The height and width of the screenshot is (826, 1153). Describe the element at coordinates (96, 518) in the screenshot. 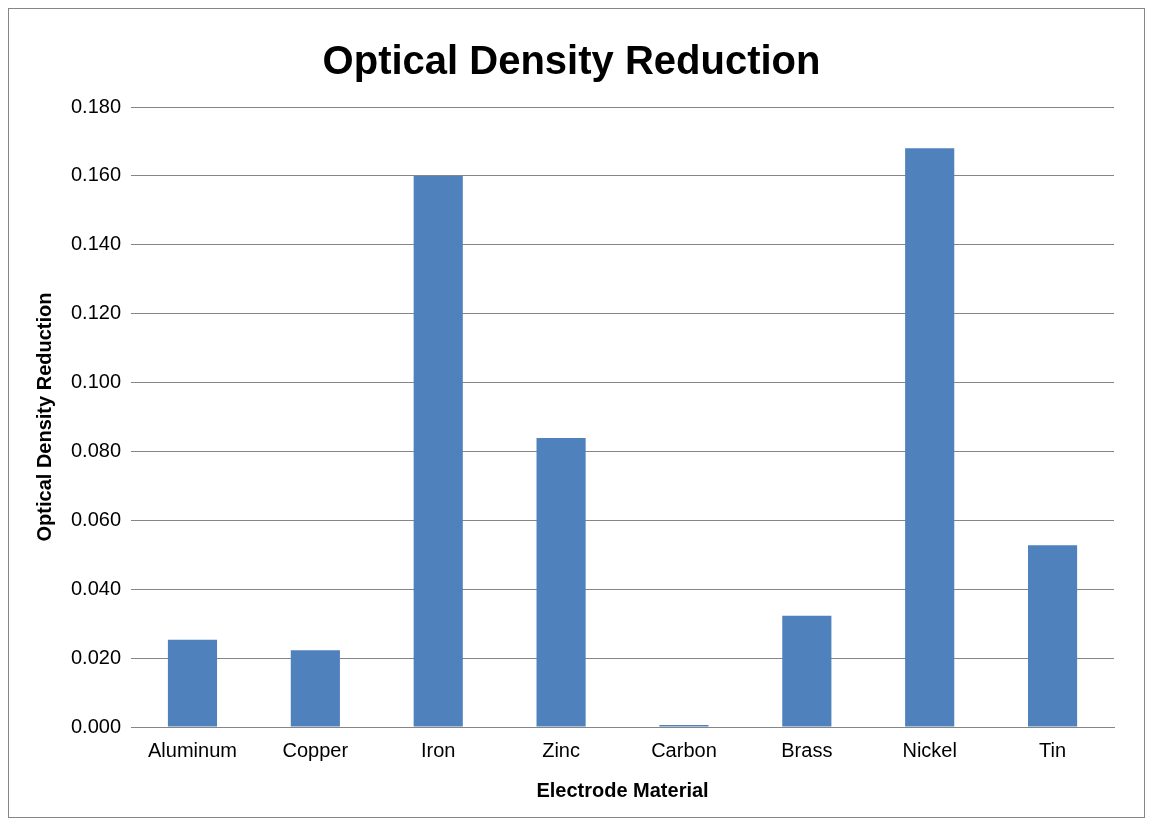

I see `y-tick-label: 0.060` at that location.